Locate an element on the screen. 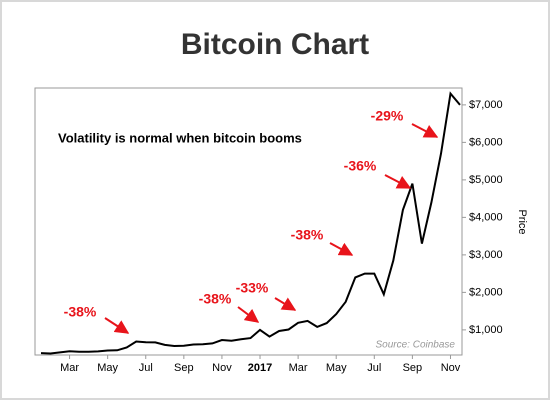  y-tick-label: $3,000 is located at coordinates (486, 255).